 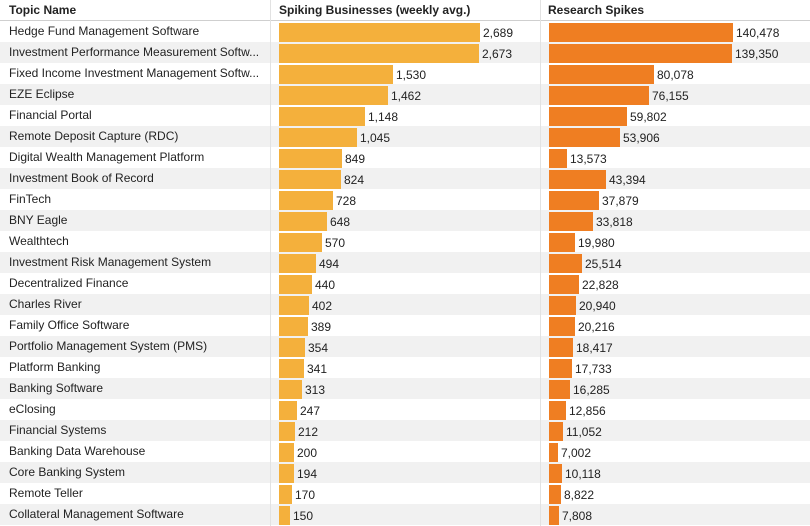 What do you see at coordinates (405, 94) in the screenshot?
I see `table-row: EZE Eclipse 1,462 76,155` at bounding box center [405, 94].